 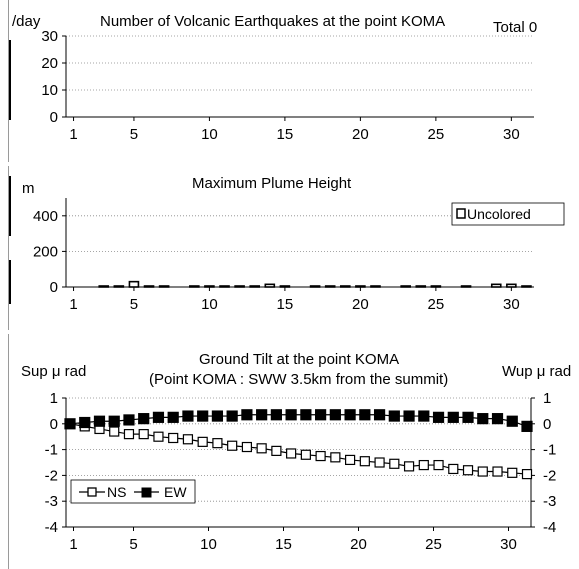 I want to click on y-tick-label-right: -4, so click(x=549, y=527).